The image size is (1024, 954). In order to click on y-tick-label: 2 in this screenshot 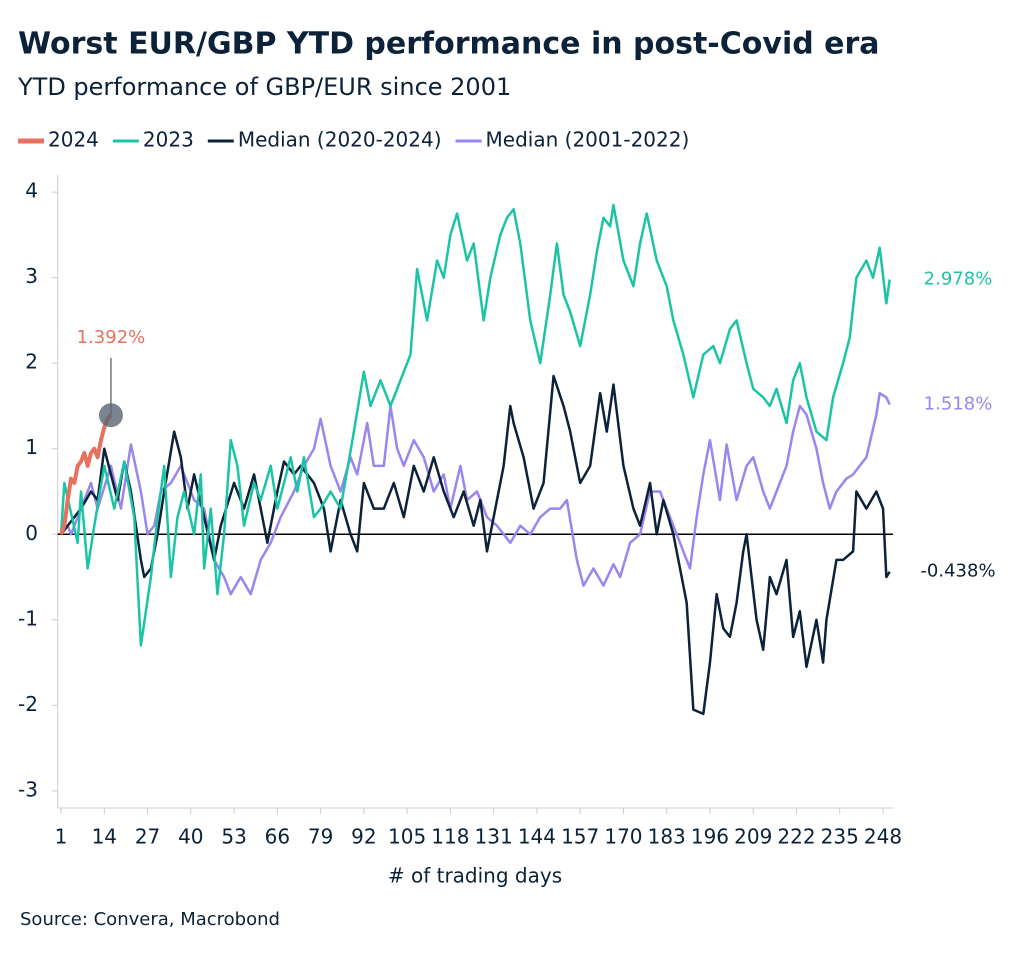, I will do `click(31, 362)`.